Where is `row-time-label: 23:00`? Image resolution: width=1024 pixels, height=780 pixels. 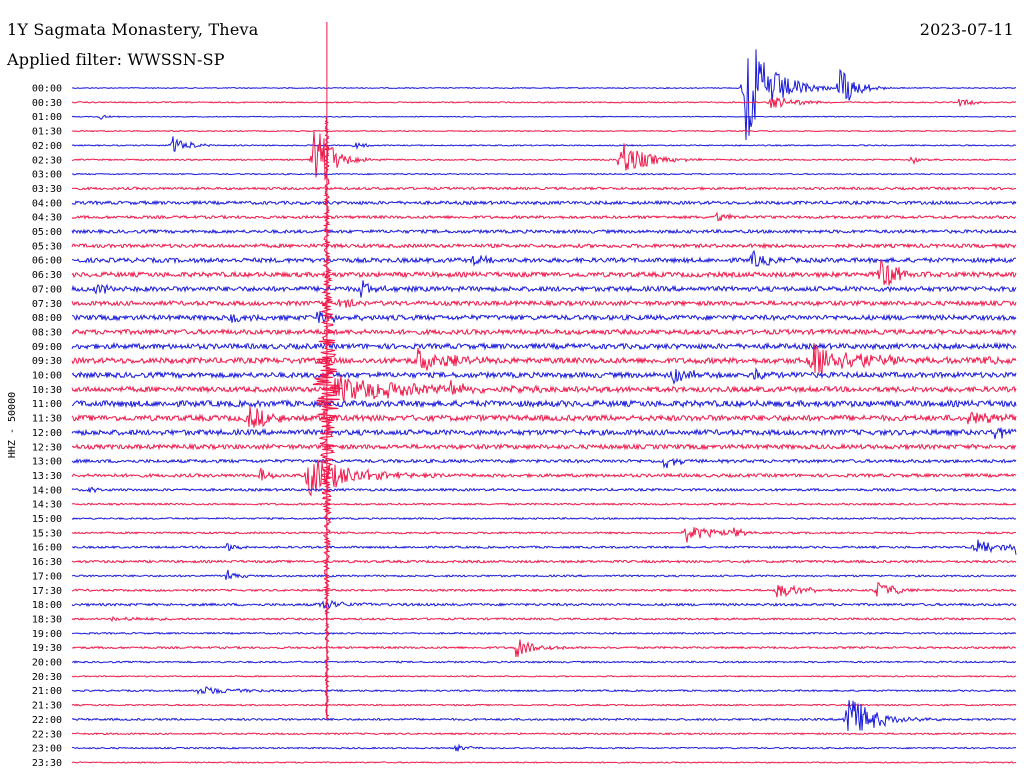
row-time-label: 23:00 is located at coordinates (47, 749).